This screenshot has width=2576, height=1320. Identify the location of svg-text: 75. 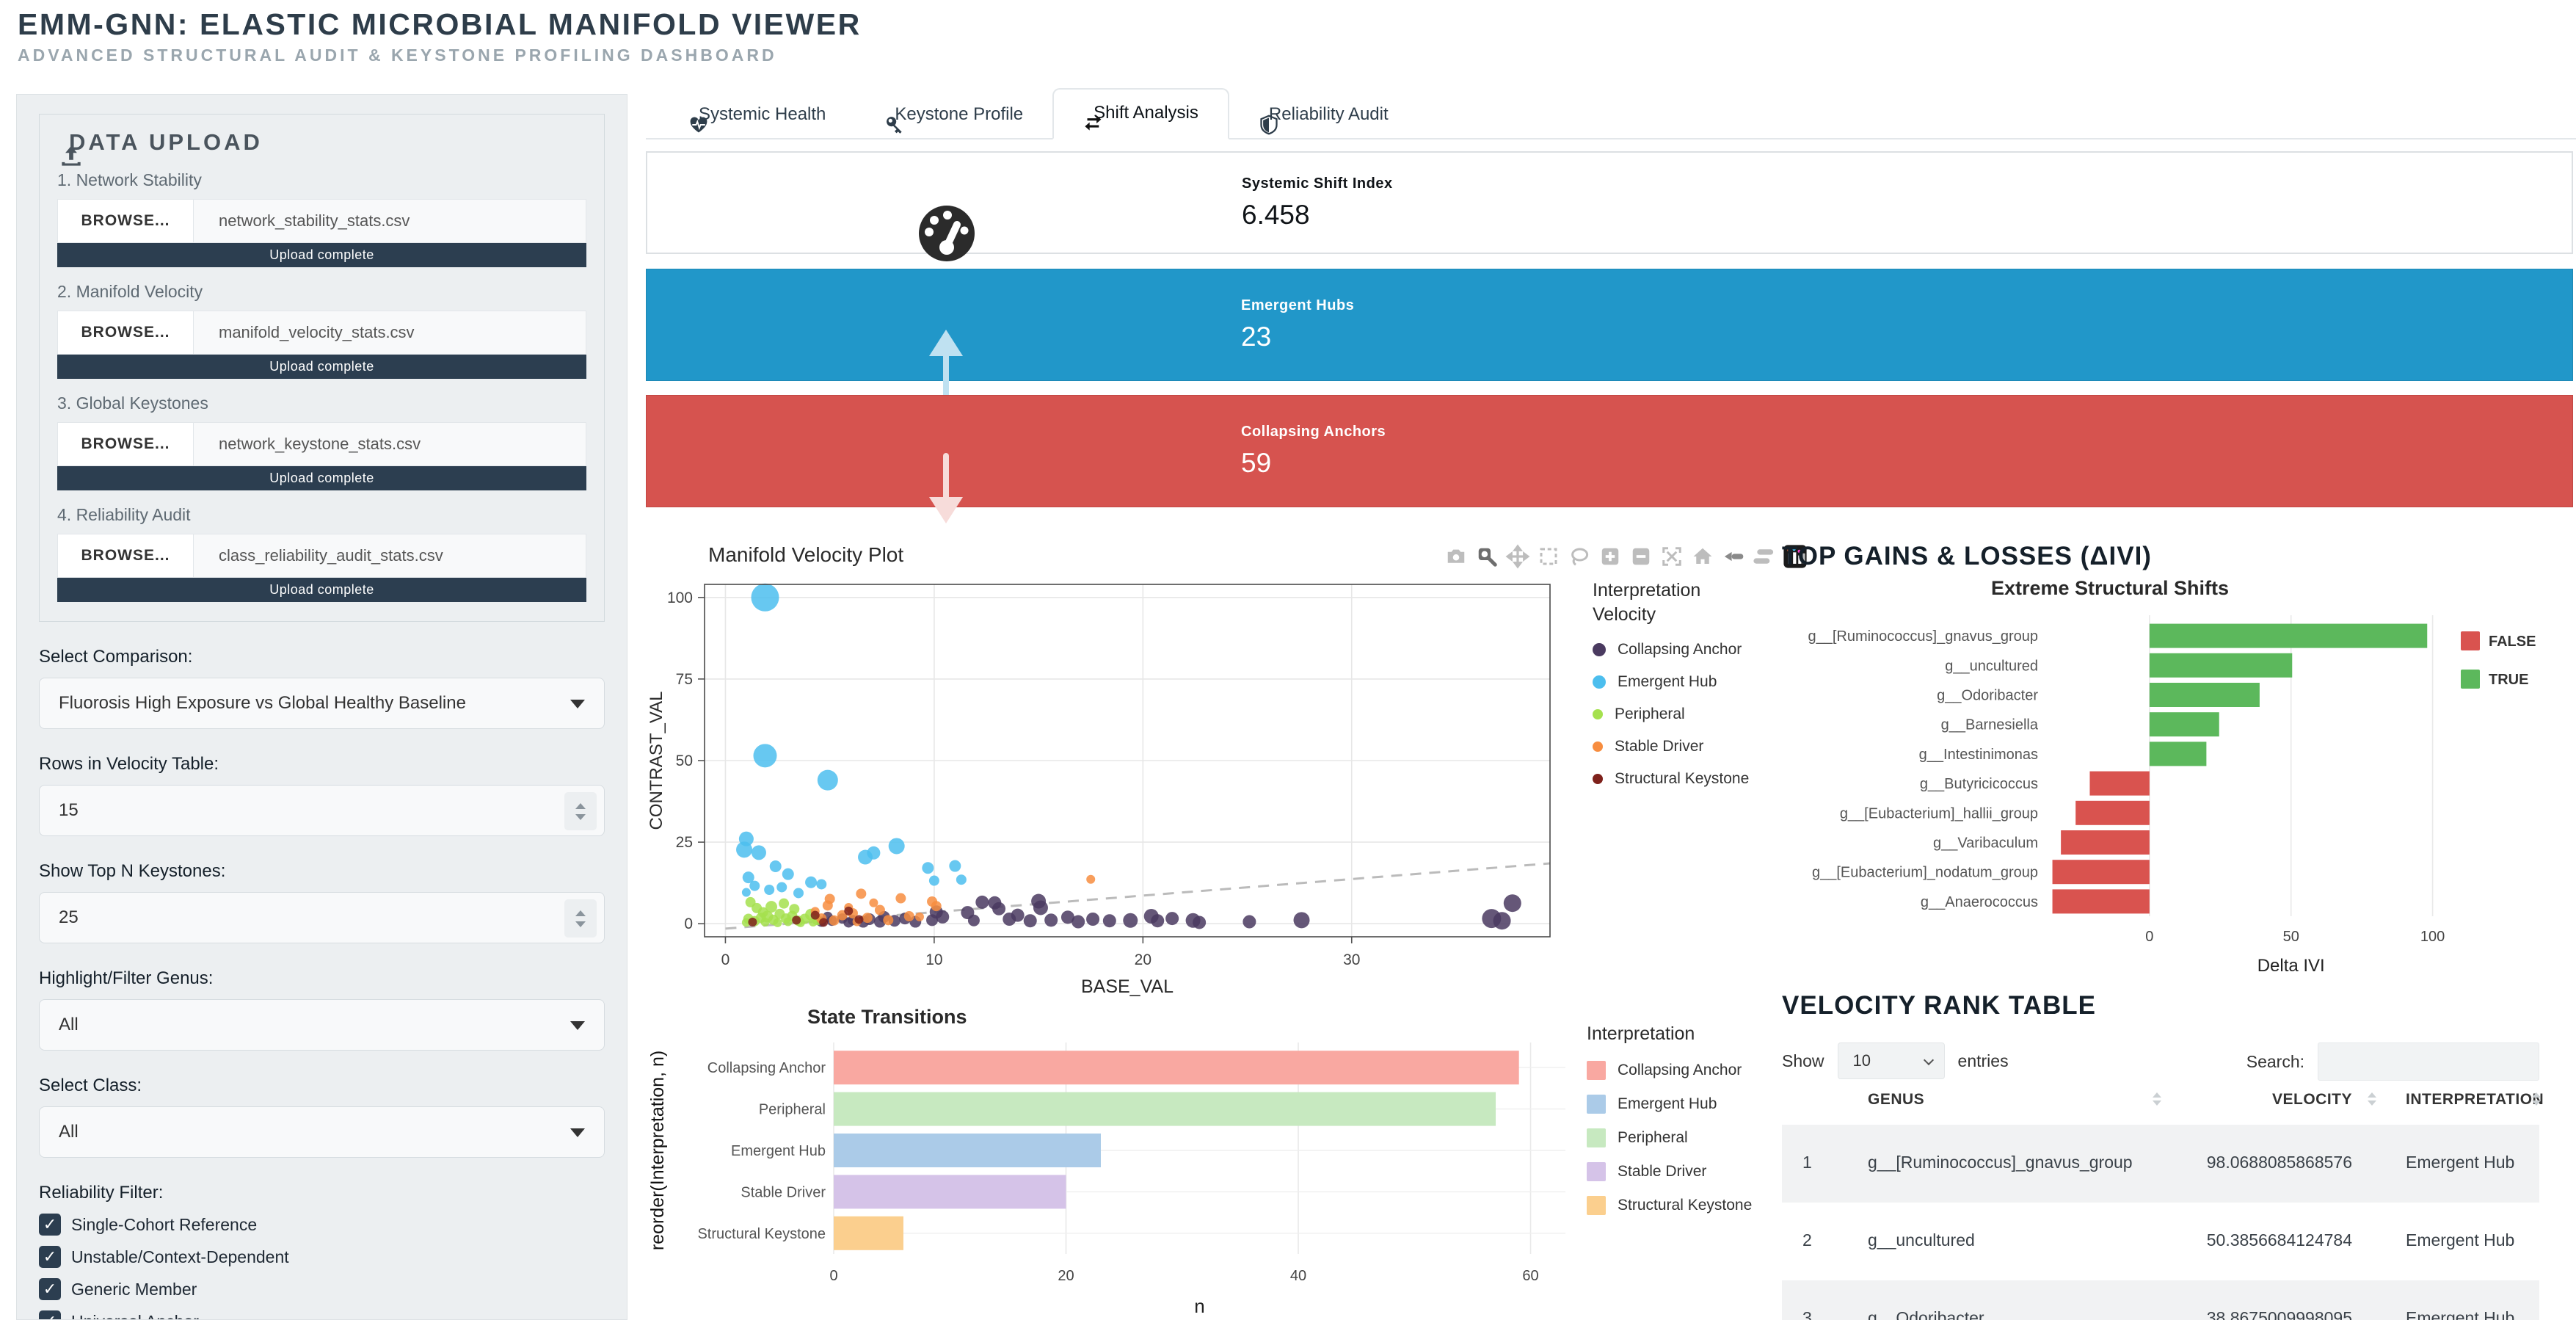
(684, 679).